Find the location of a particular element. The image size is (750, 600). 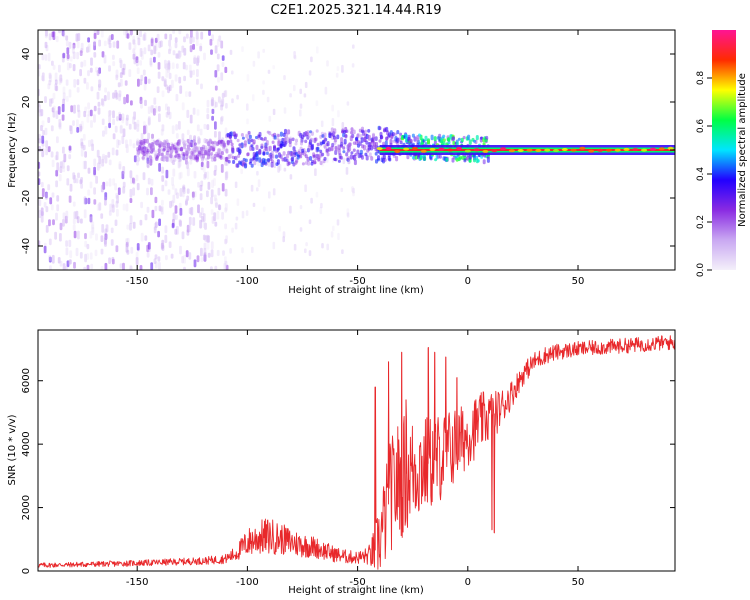

figure-title: C2E1.2025.321.14.44.R19 is located at coordinates (355, 10).